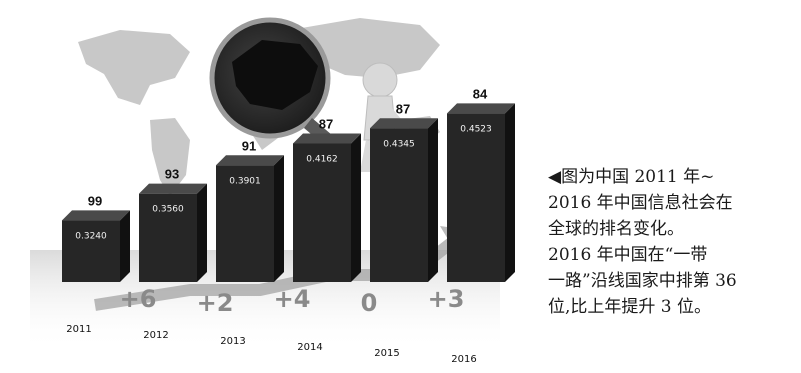  I want to click on year-label: 2011, so click(78, 329).